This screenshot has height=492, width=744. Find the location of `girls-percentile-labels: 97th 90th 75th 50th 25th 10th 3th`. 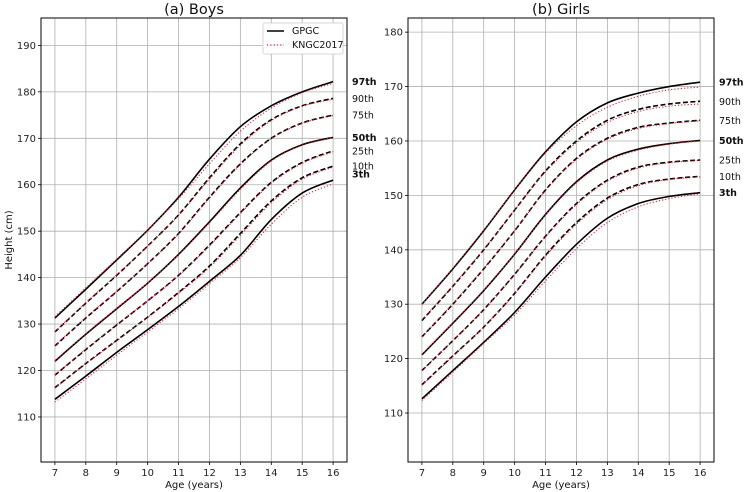

girls-percentile-labels: 97th 90th 75th 50th 25th 10th 3th is located at coordinates (731, 138).